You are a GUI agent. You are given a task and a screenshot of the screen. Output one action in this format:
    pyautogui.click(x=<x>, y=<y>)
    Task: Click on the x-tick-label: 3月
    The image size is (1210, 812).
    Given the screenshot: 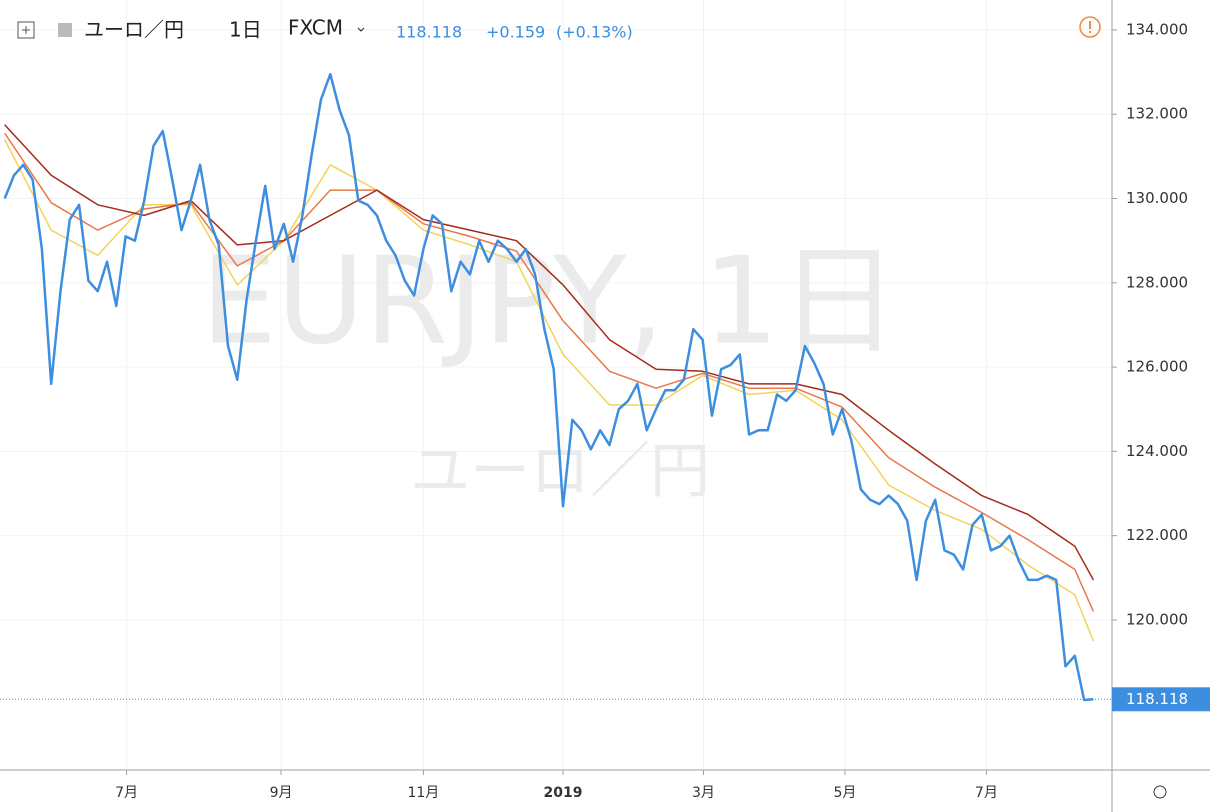 What is the action you would take?
    pyautogui.click(x=703, y=793)
    